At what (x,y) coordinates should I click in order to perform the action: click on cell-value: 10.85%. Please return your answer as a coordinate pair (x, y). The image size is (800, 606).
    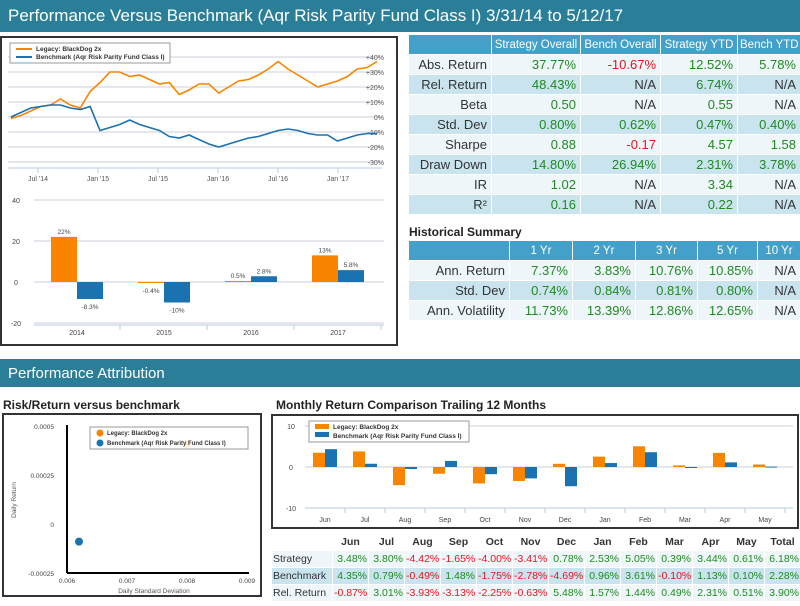
    Looking at the image, I should click on (727, 270).